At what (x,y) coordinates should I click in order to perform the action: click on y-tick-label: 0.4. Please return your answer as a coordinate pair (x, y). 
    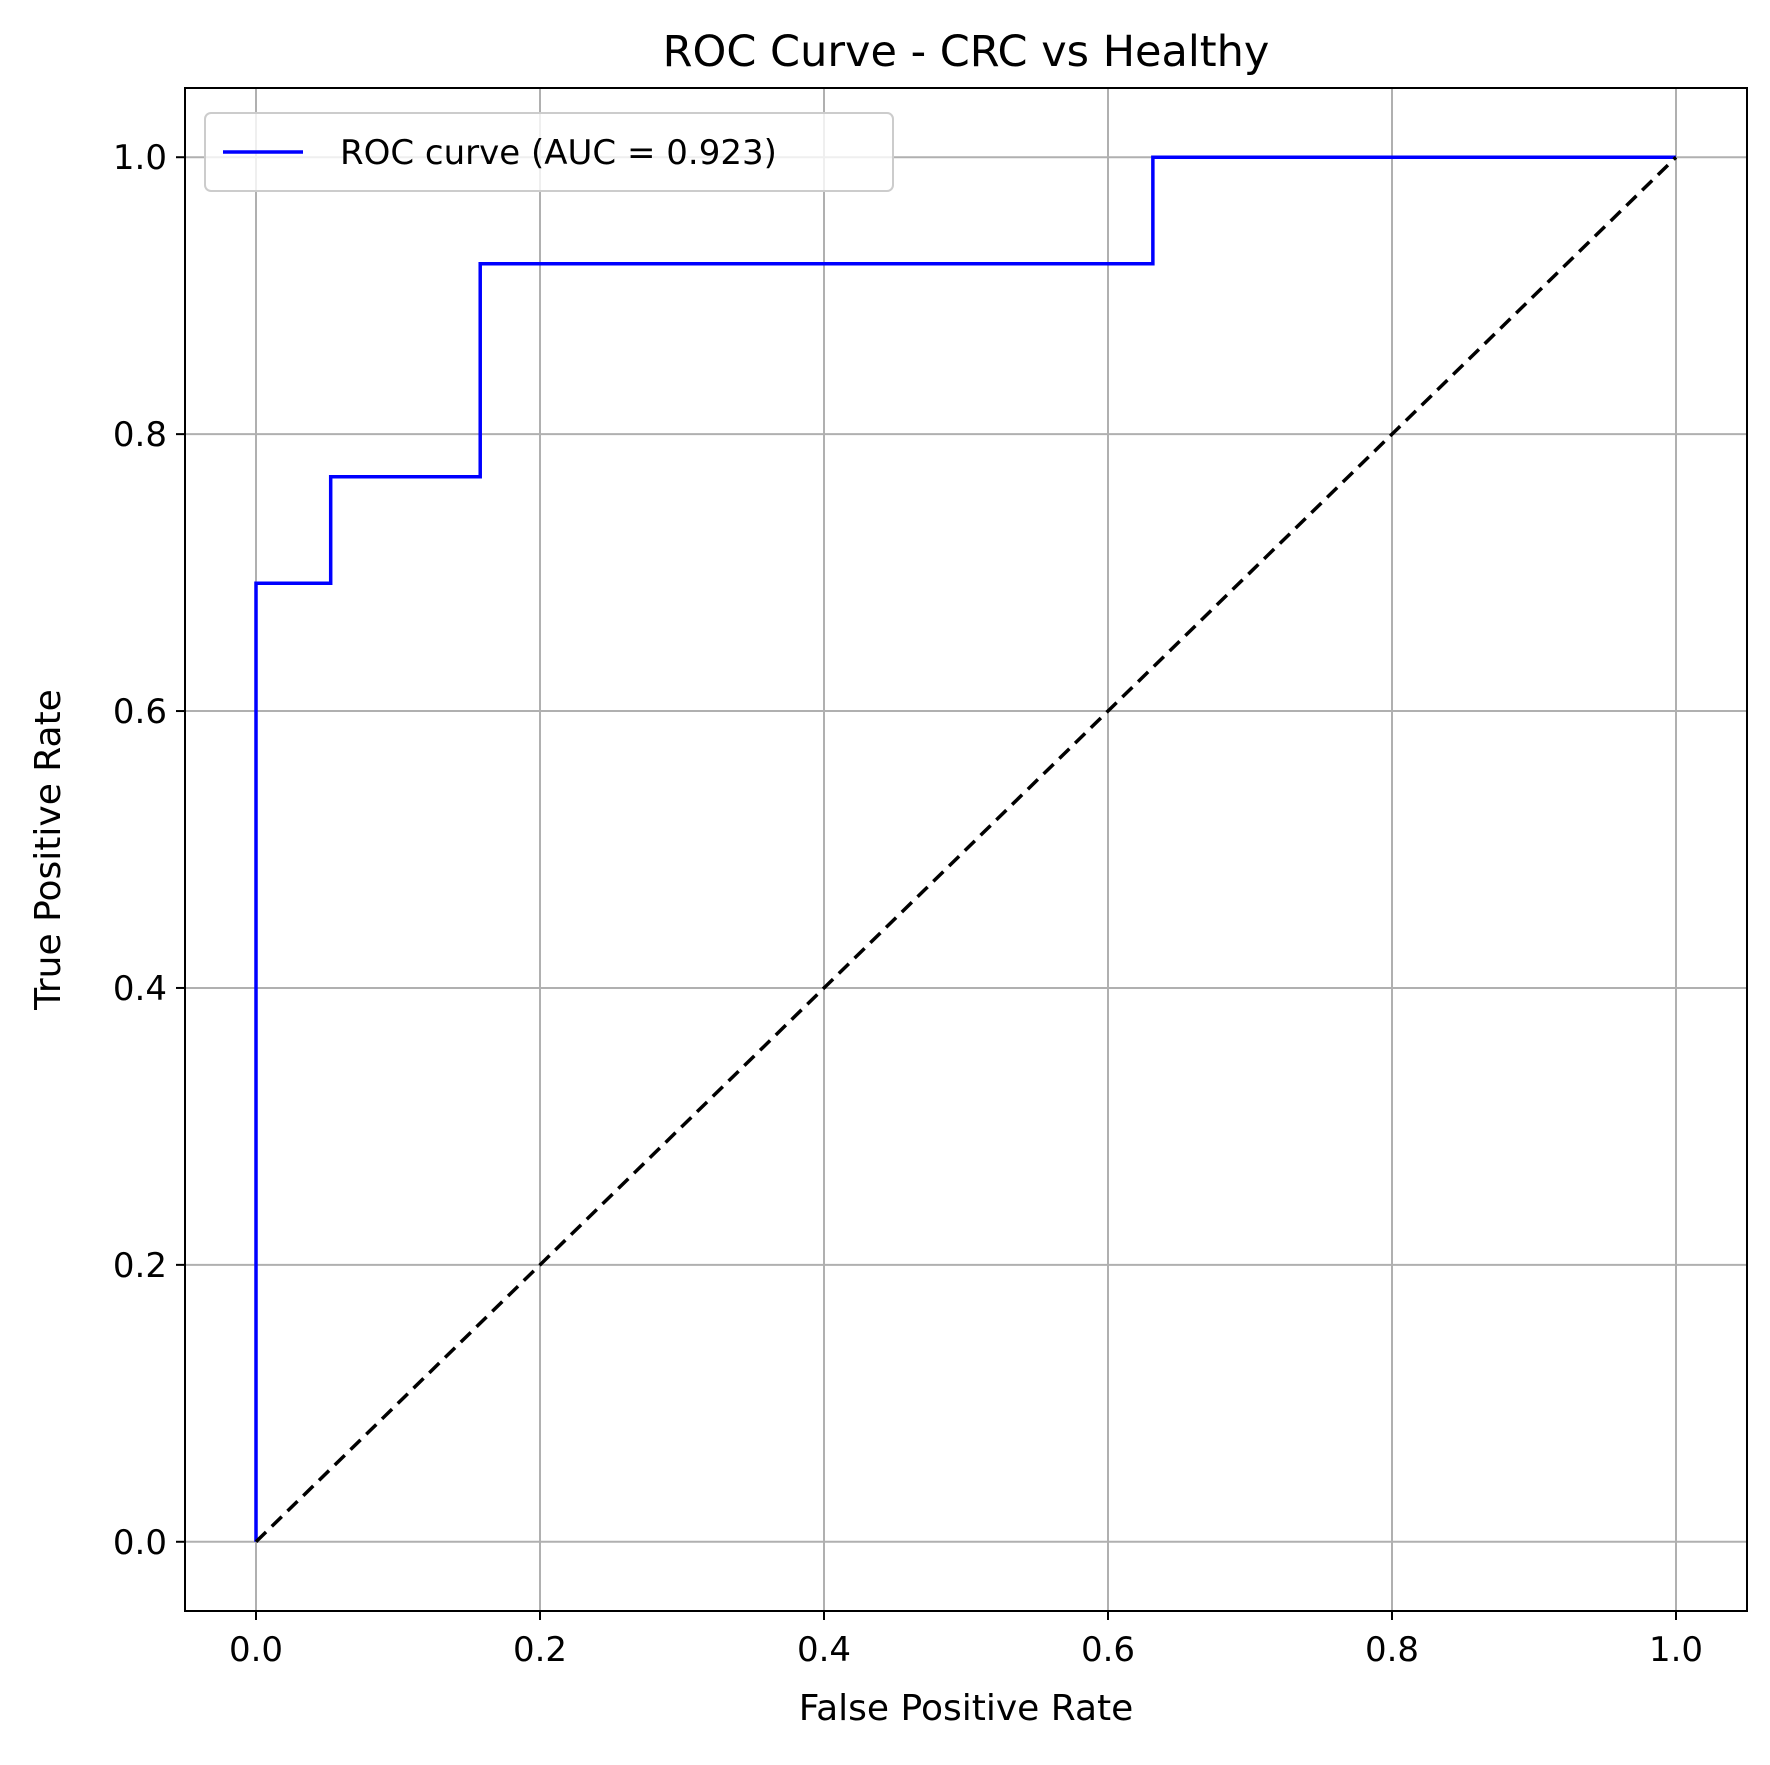
    Looking at the image, I should click on (140, 989).